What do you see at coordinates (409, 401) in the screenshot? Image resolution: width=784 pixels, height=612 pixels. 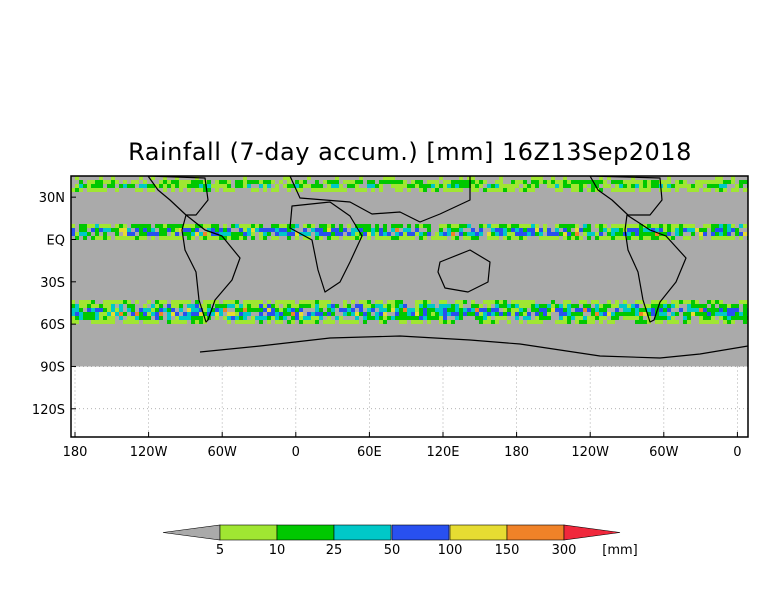 I see `grid-layer` at bounding box center [409, 401].